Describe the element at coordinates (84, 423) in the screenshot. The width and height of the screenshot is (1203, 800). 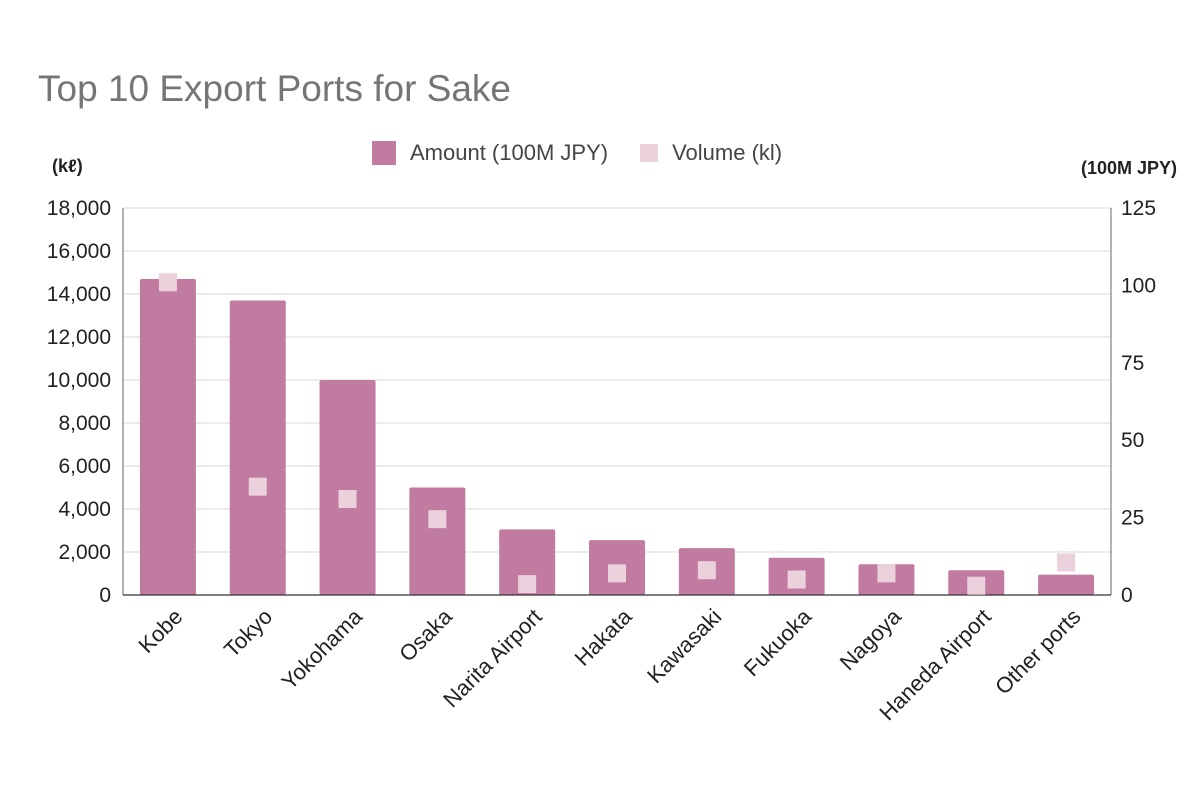
I see `left-tick-label: 8,000` at that location.